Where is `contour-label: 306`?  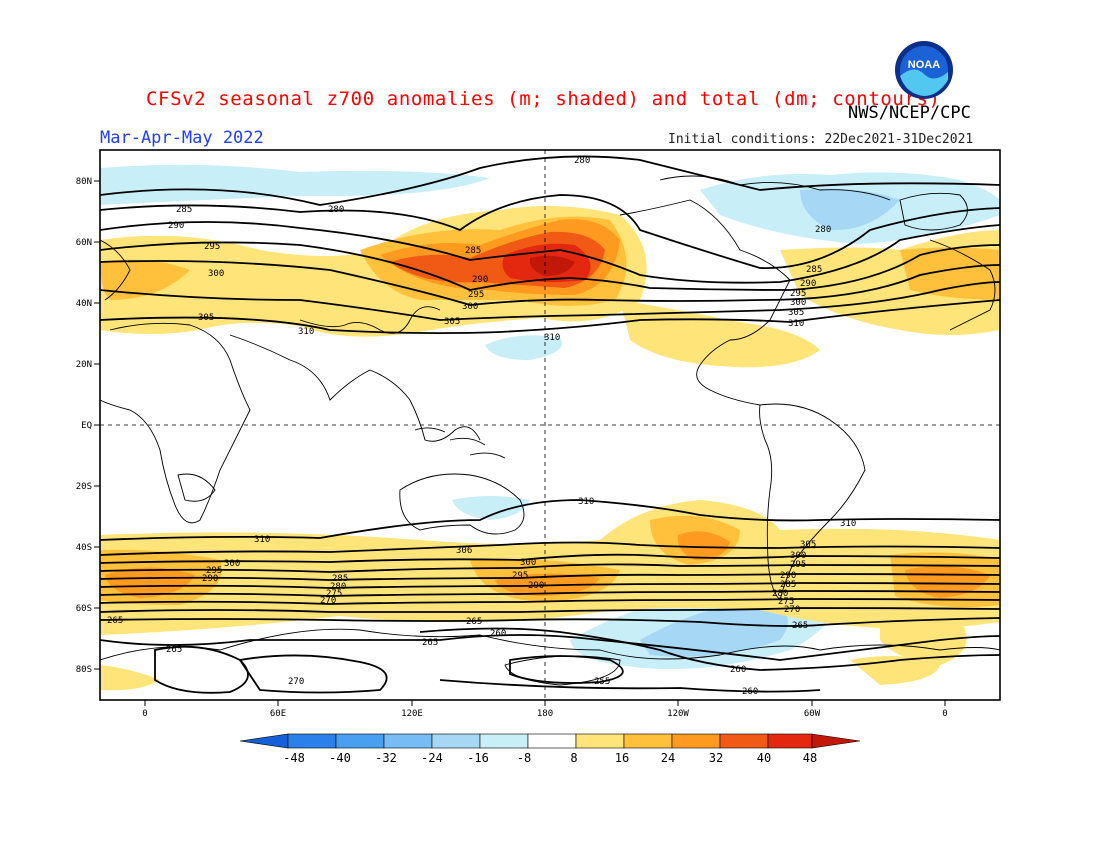
contour-label: 306 is located at coordinates (464, 551).